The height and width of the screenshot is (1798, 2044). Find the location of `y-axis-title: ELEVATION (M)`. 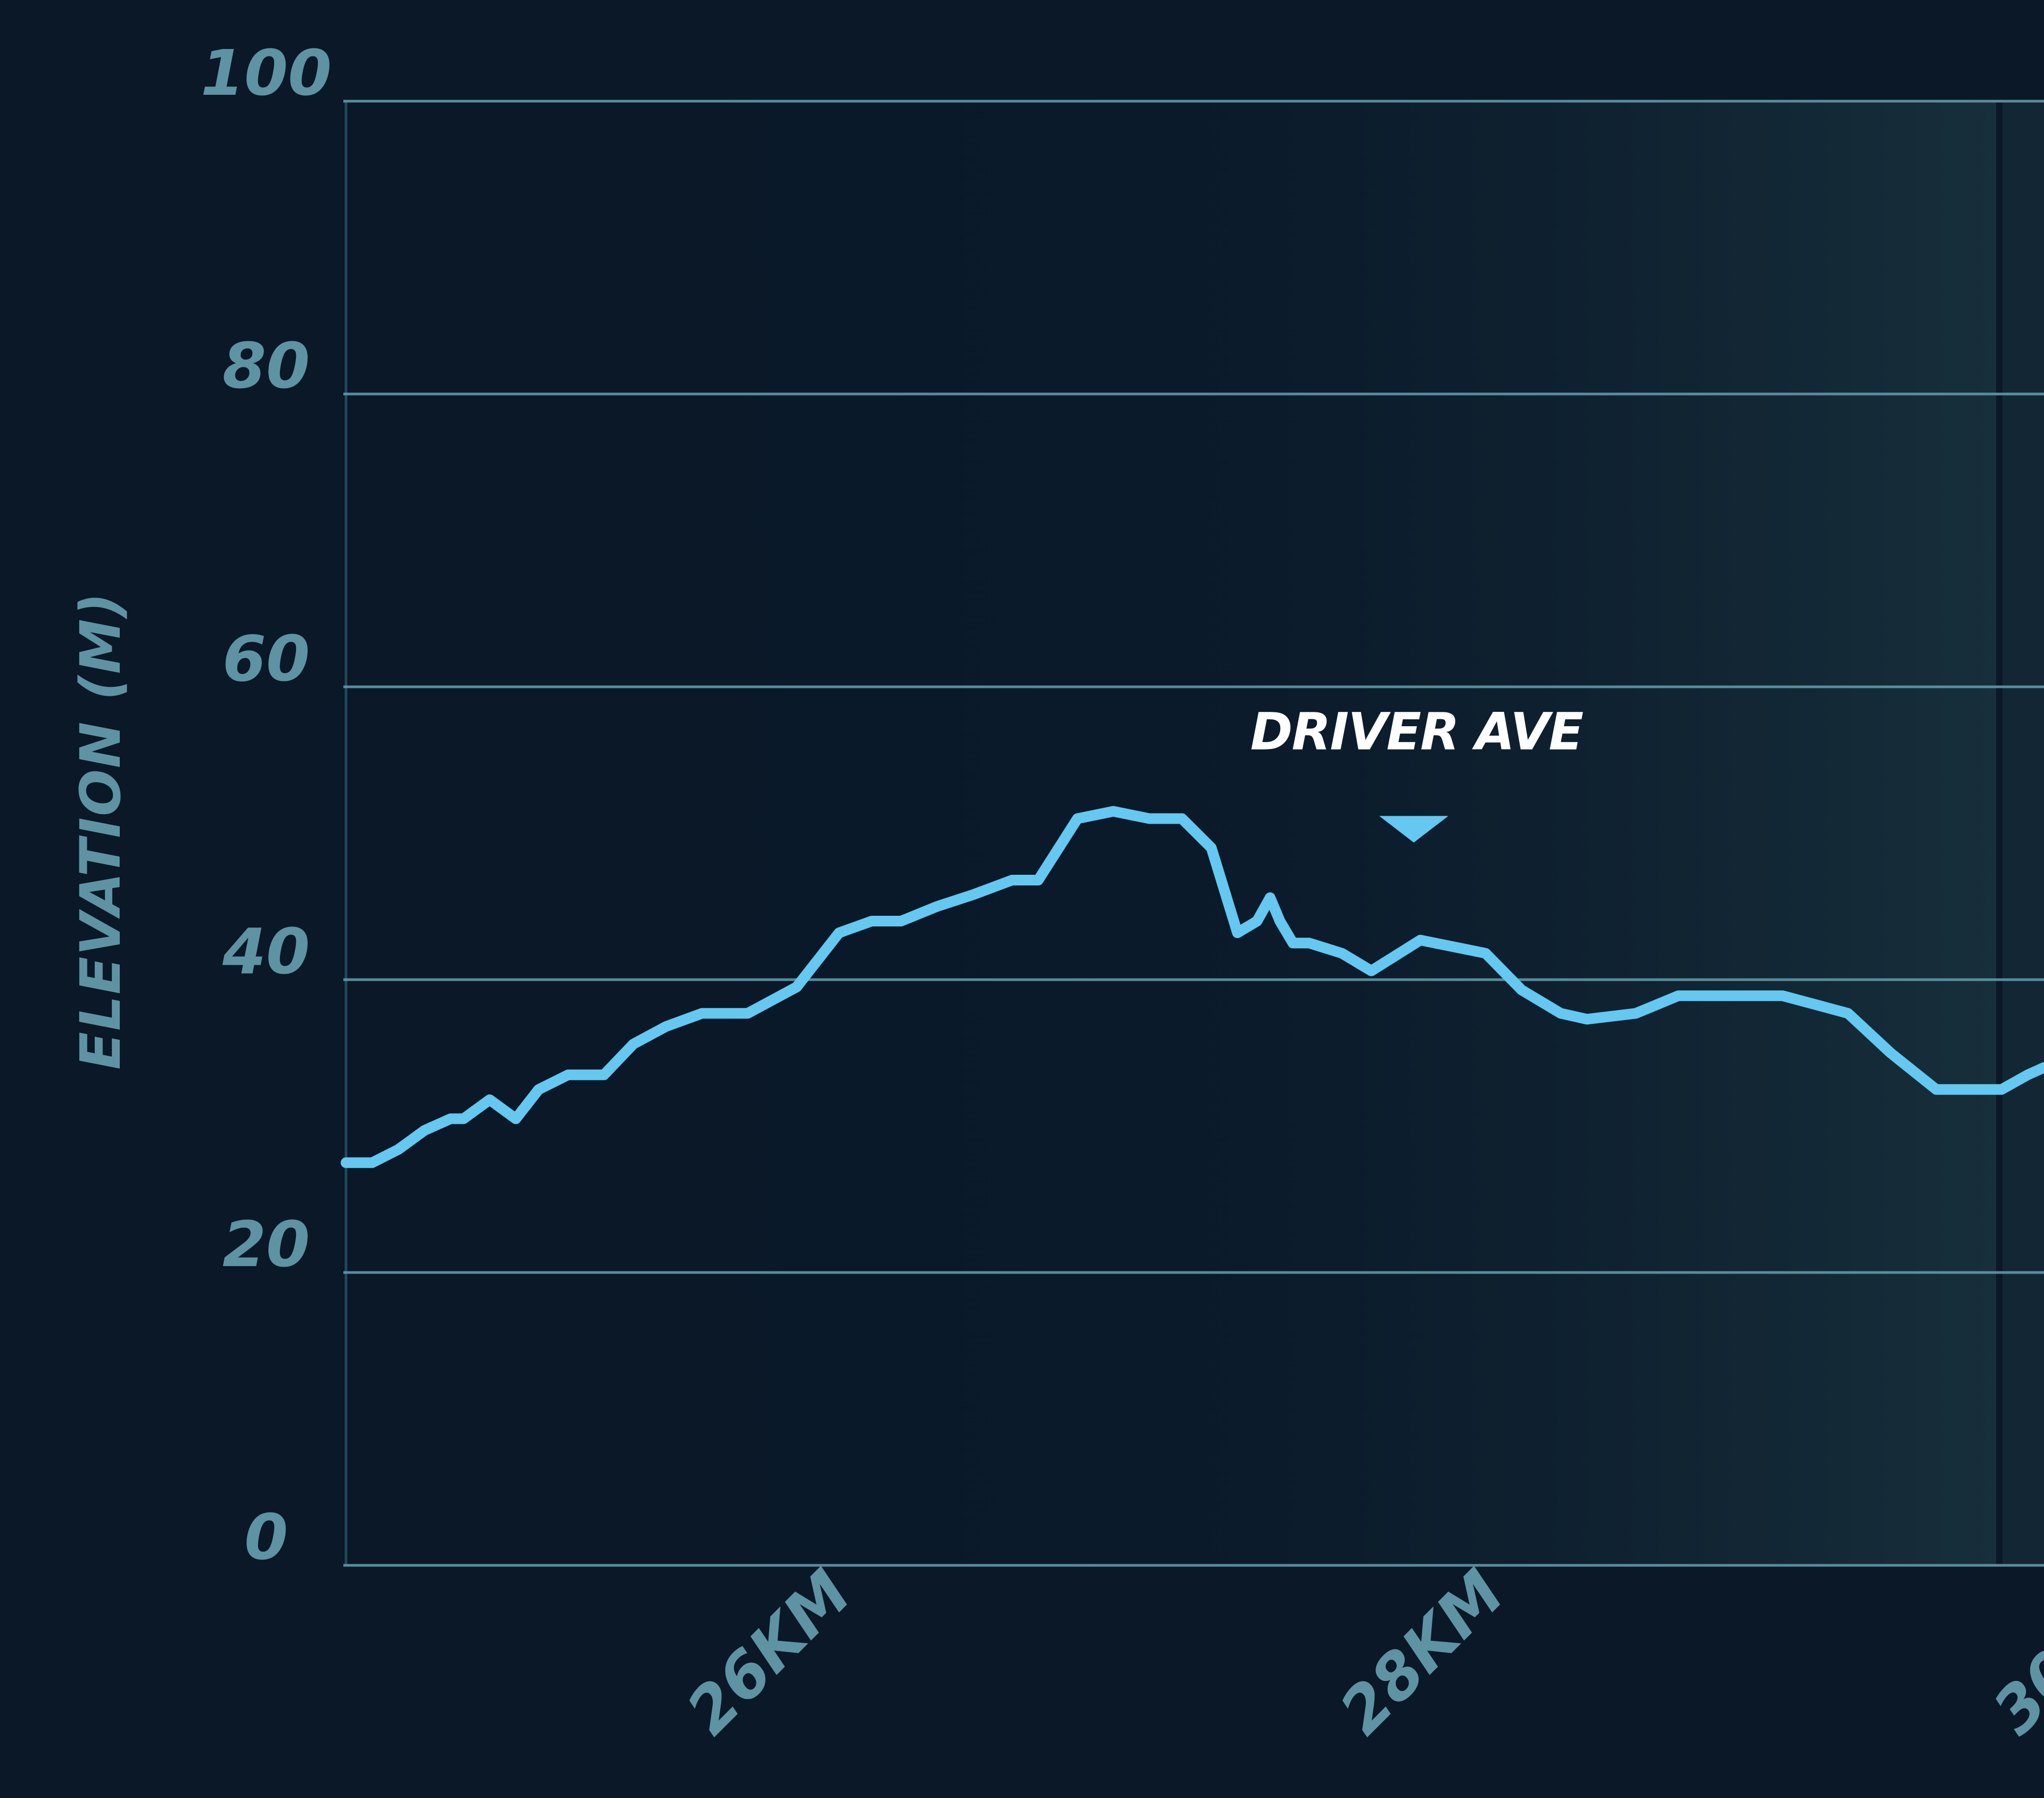

y-axis-title: ELEVATION (M) is located at coordinates (100, 831).